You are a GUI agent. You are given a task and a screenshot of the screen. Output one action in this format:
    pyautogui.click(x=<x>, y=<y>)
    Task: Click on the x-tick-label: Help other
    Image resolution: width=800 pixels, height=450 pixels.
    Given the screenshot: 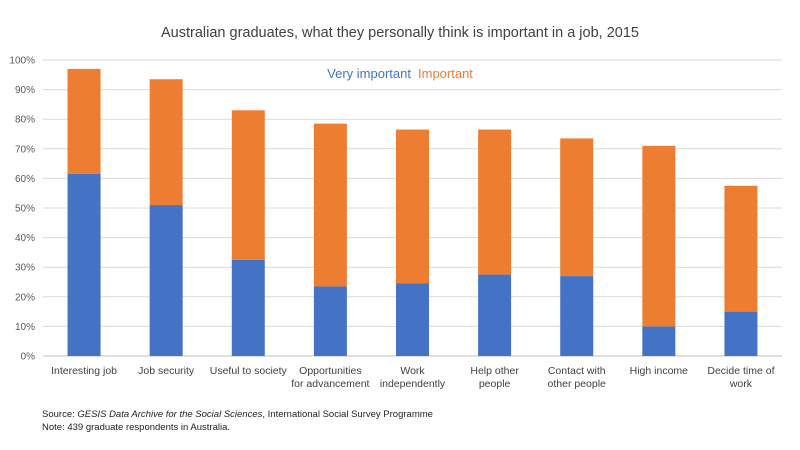 What is the action you would take?
    pyautogui.click(x=494, y=371)
    